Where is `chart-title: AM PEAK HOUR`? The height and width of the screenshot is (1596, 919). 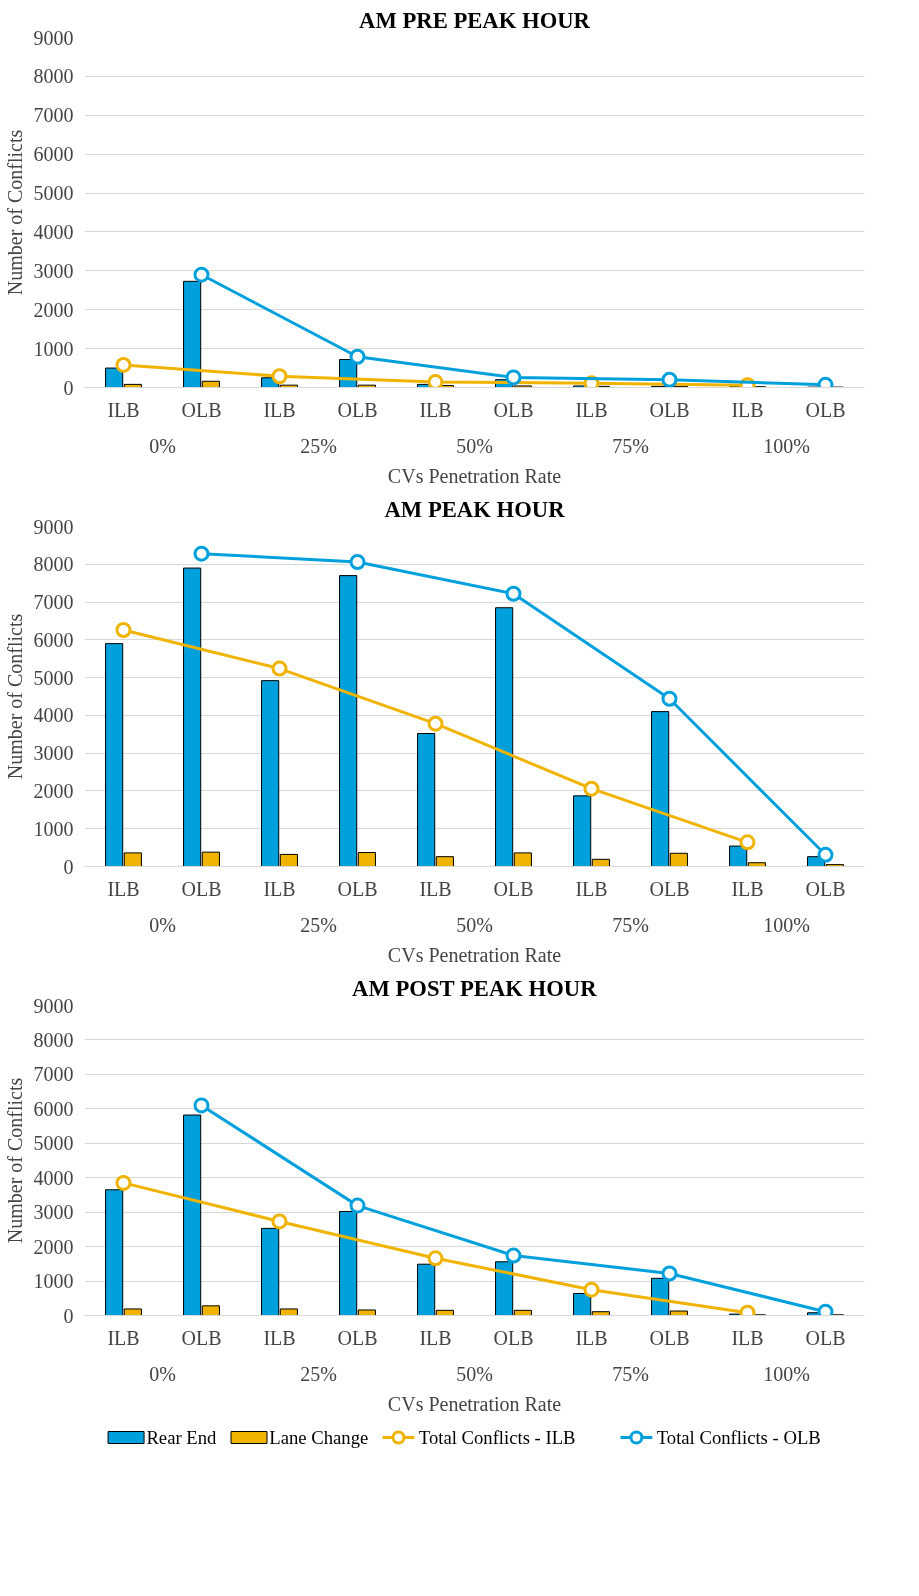
chart-title: AM PEAK HOUR is located at coordinates (475, 509).